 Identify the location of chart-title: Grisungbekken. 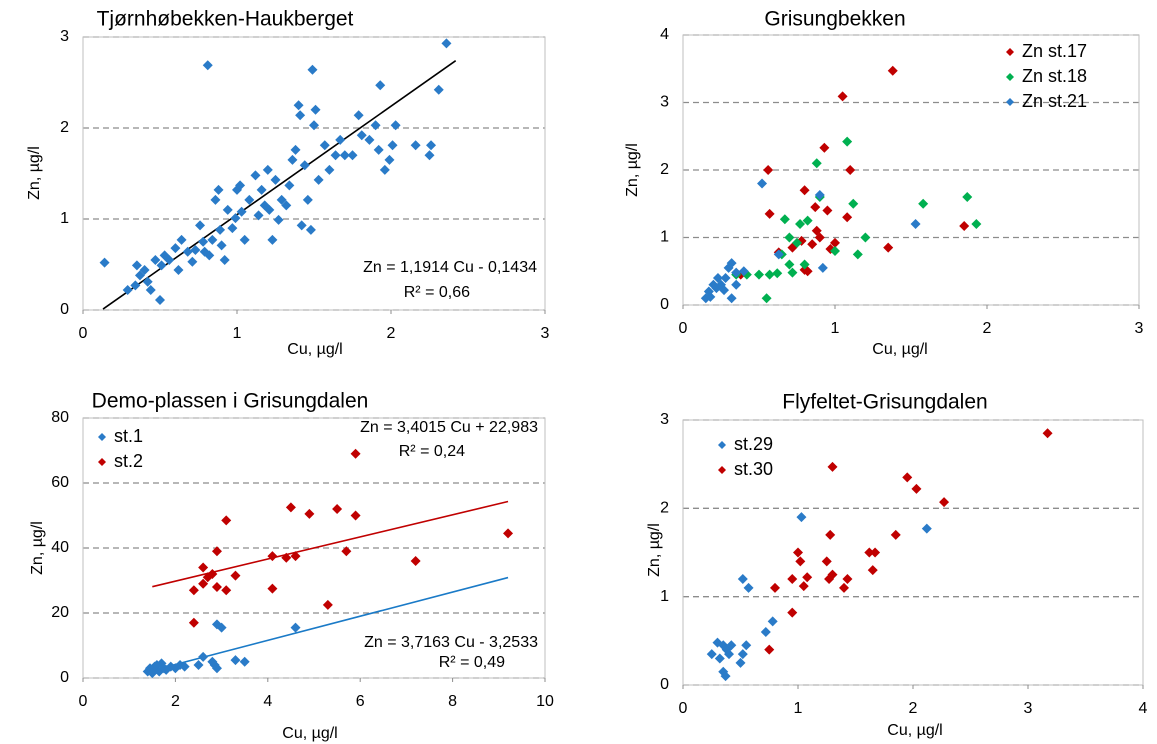
(834, 19).